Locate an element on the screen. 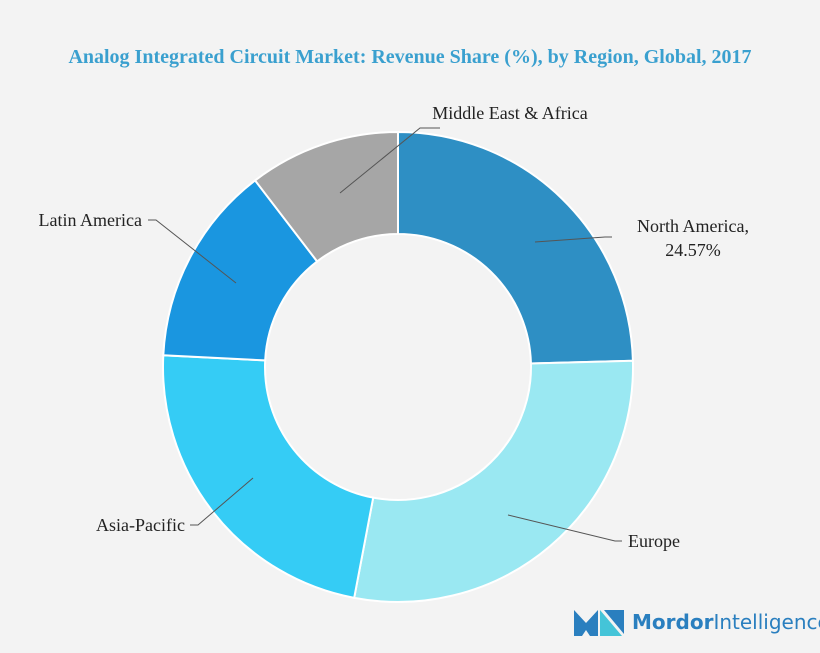 The width and height of the screenshot is (820, 653). data-label: Europe is located at coordinates (678, 541).